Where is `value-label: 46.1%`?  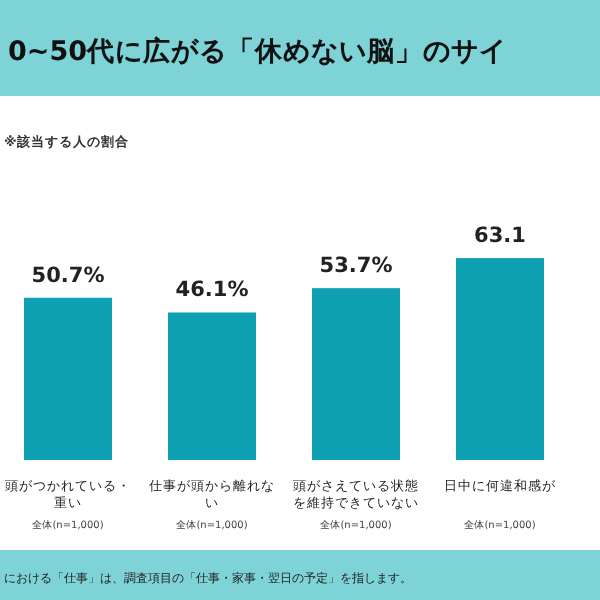 value-label: 46.1% is located at coordinates (212, 290).